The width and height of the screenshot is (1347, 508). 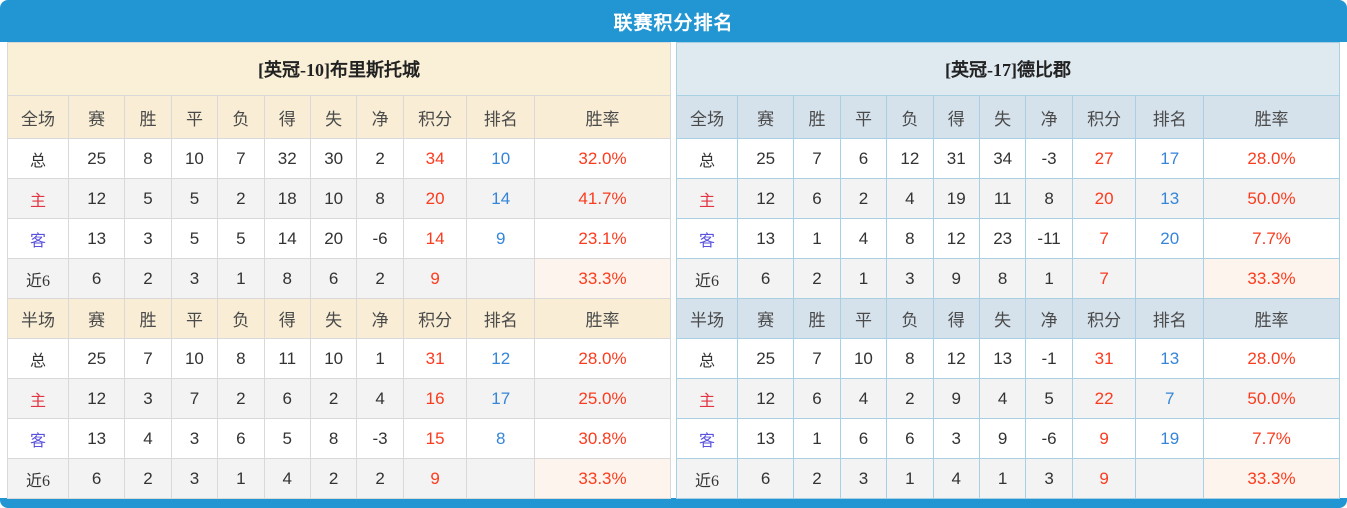 I want to click on rank-cell: 8, so click(x=501, y=438).